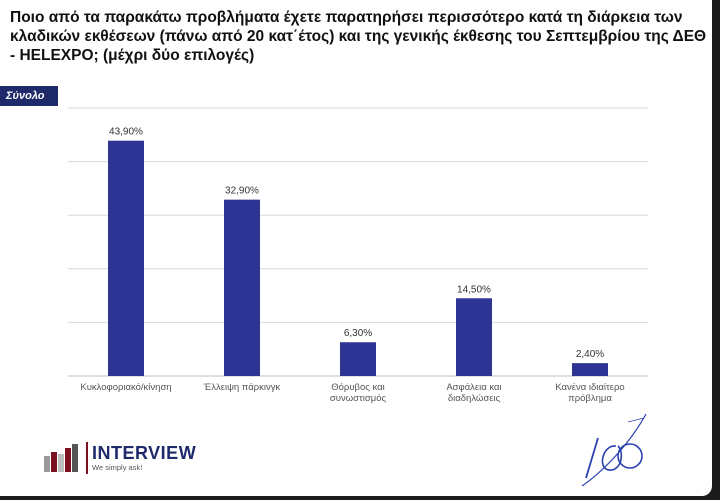  Describe the element at coordinates (358, 393) in the screenshot. I see `category-label: Θόρυβος και συνωστισμός` at that location.